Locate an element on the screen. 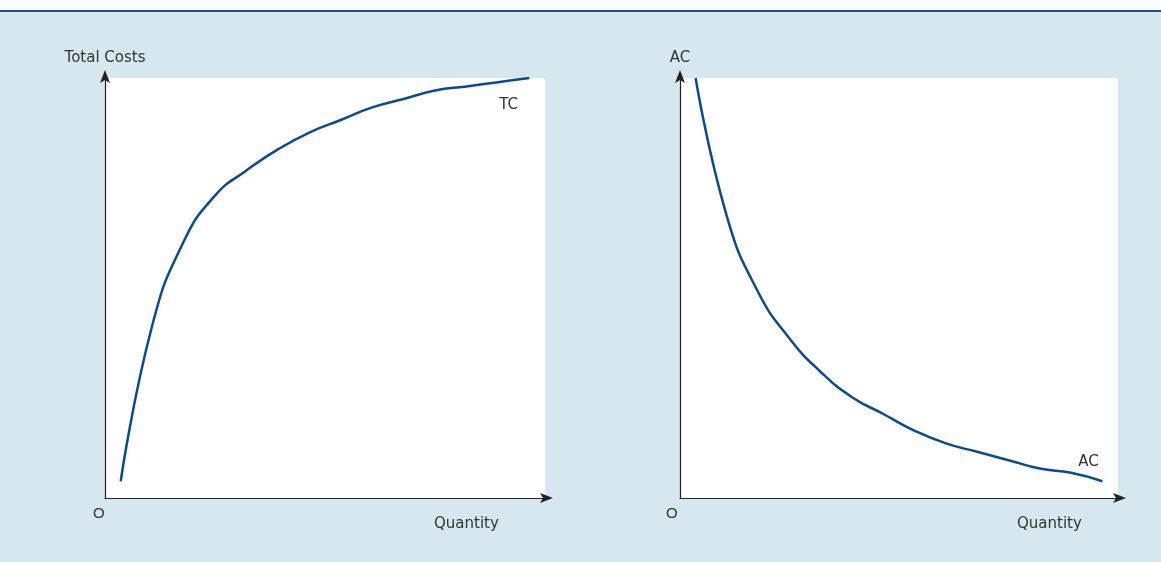 The height and width of the screenshot is (562, 1161). y-axis-title: Total Costs is located at coordinates (104, 56).